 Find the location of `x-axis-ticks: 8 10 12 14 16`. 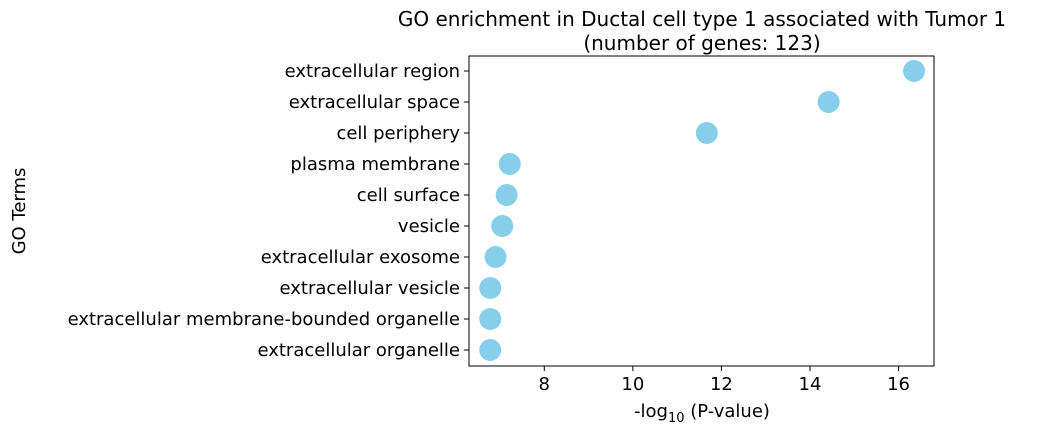

x-axis-ticks: 8 10 12 14 16 is located at coordinates (724, 380).